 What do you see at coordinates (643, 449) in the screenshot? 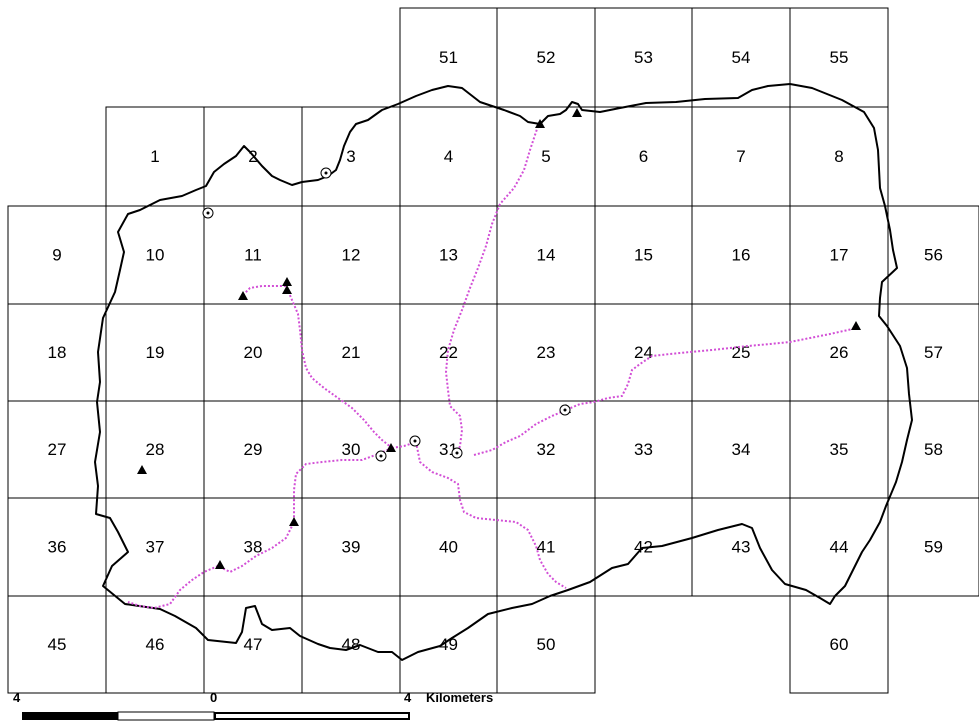
I see `grid-cell-label: 33` at bounding box center [643, 449].